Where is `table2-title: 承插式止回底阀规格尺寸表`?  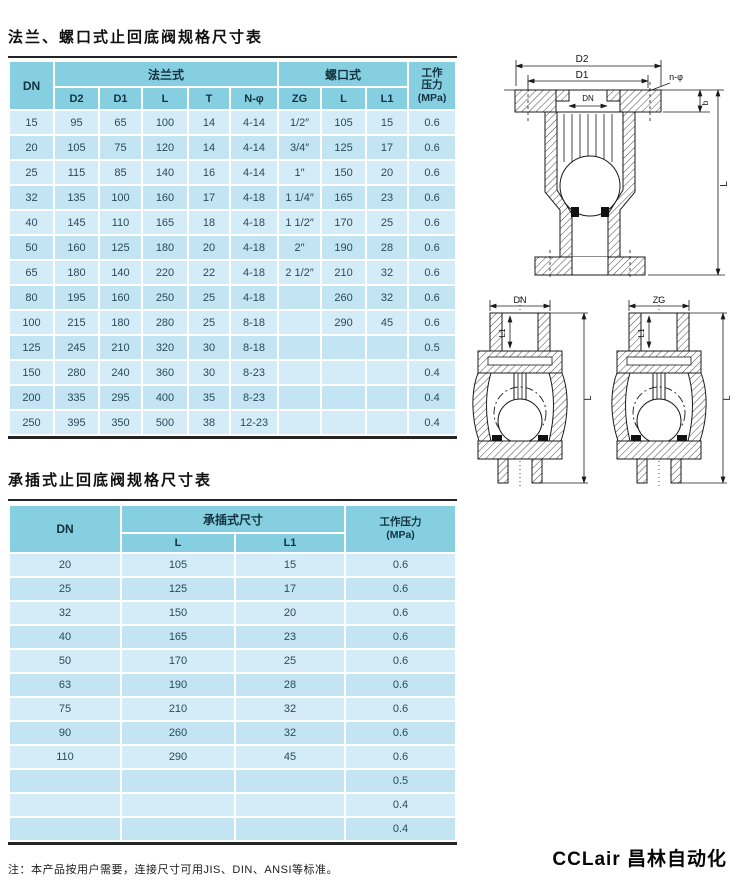
table2-title: 承插式止回底阀规格尺寸表 is located at coordinates (110, 480).